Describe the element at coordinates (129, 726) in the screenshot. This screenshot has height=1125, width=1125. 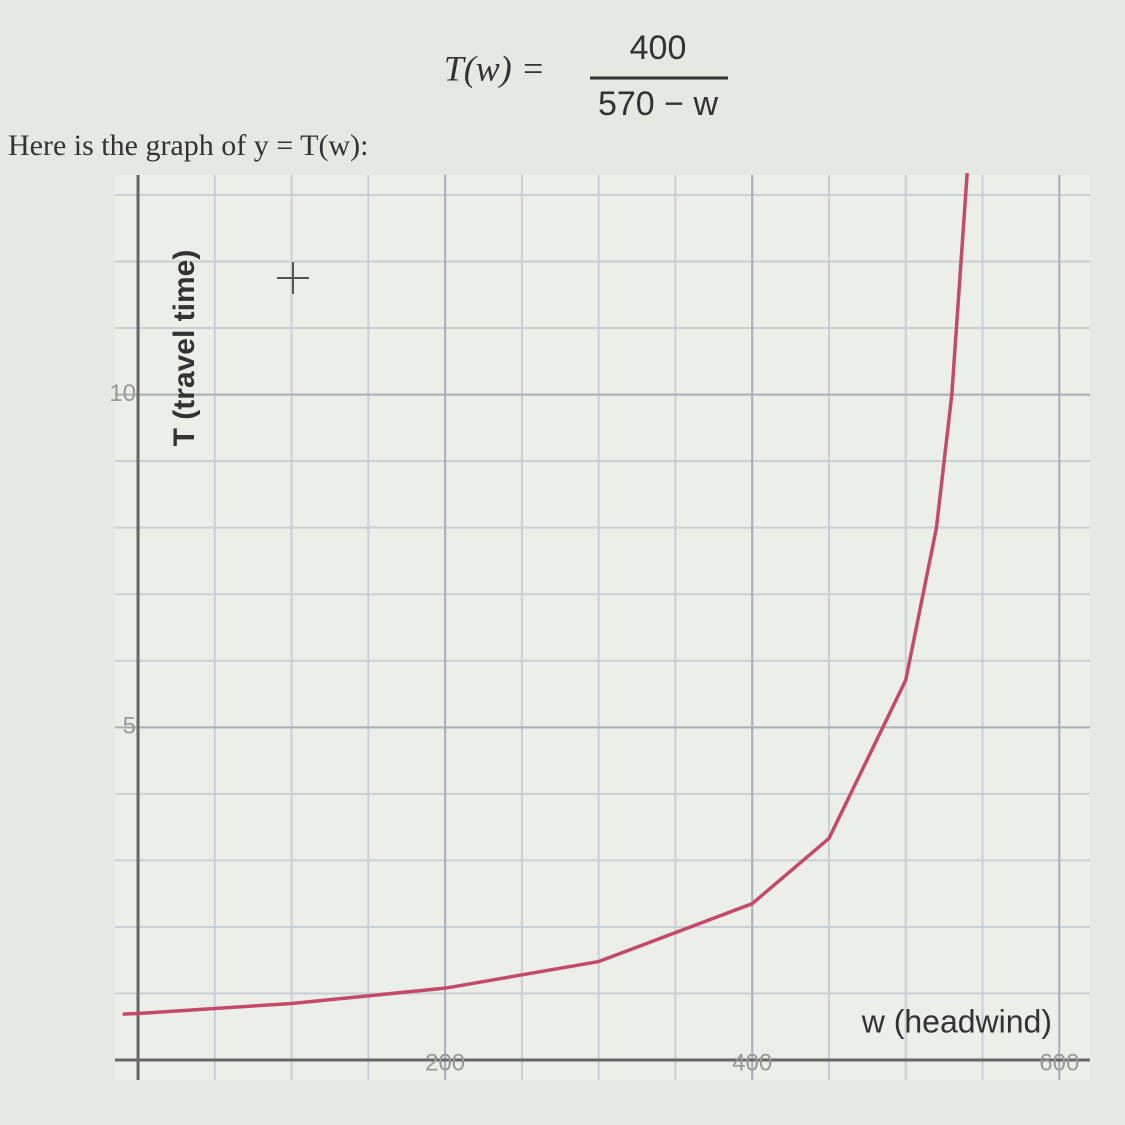
I see `y-tick-label: 5` at that location.